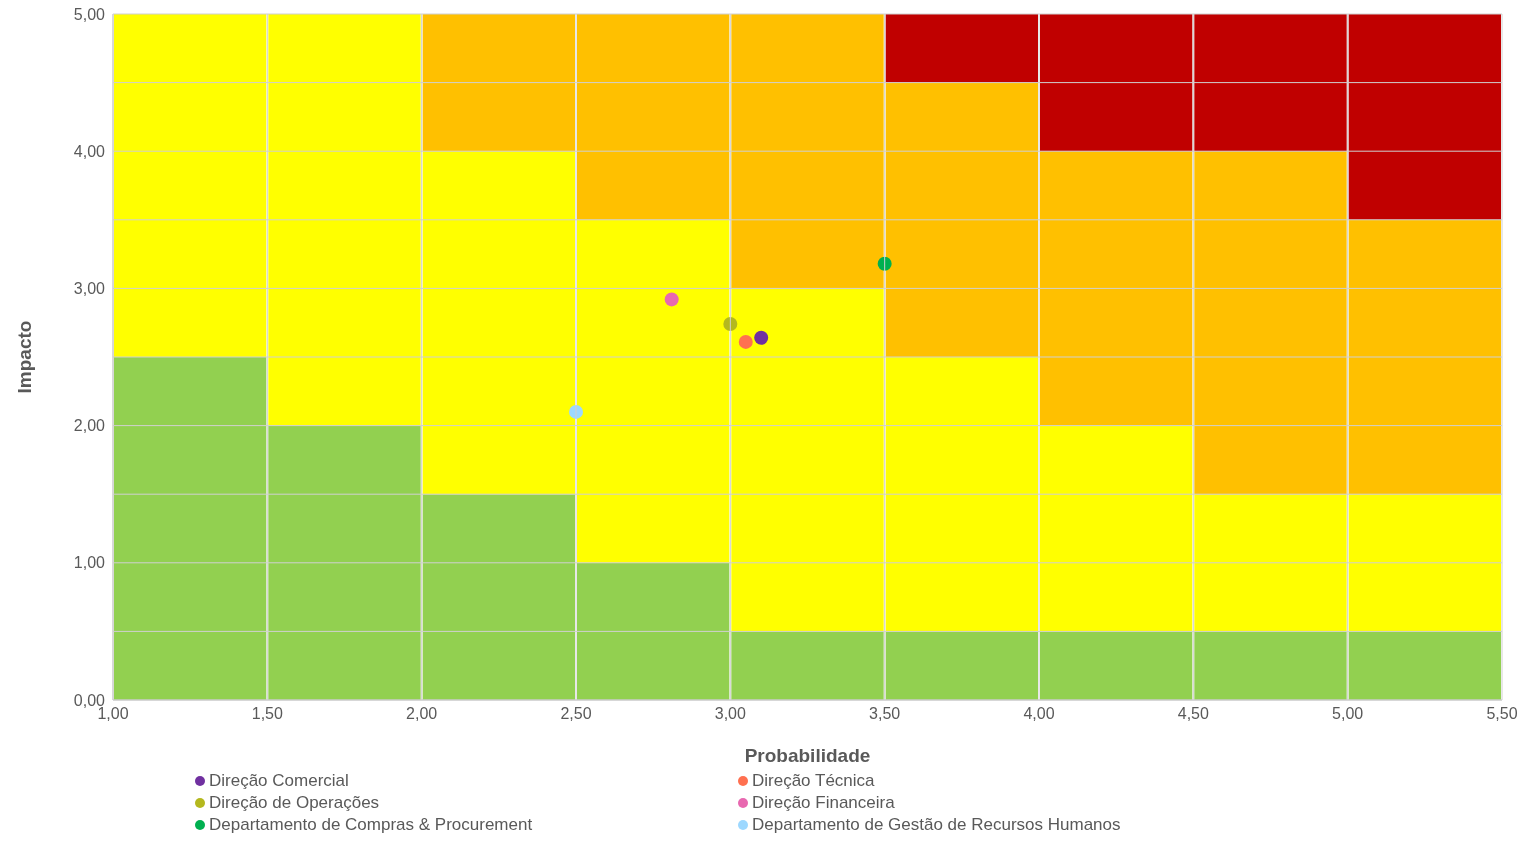  What do you see at coordinates (89, 14) in the screenshot?
I see `y-tick-label: 5,00` at bounding box center [89, 14].